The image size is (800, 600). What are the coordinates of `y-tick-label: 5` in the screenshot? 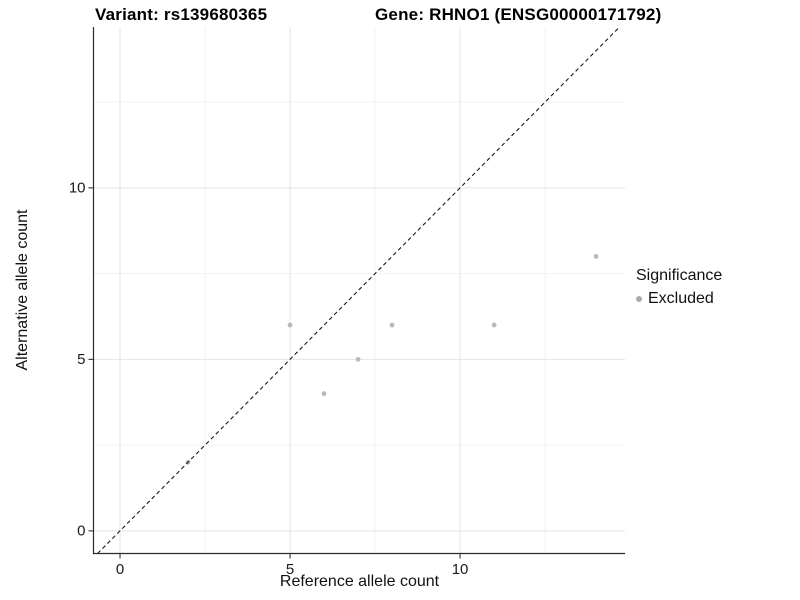 It's located at (81, 359).